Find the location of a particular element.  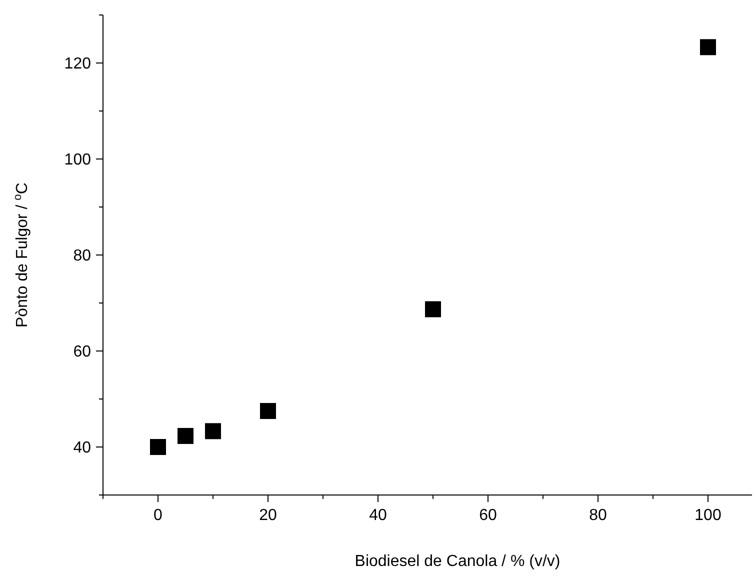

y-tick-label: 60 is located at coordinates (82, 352).